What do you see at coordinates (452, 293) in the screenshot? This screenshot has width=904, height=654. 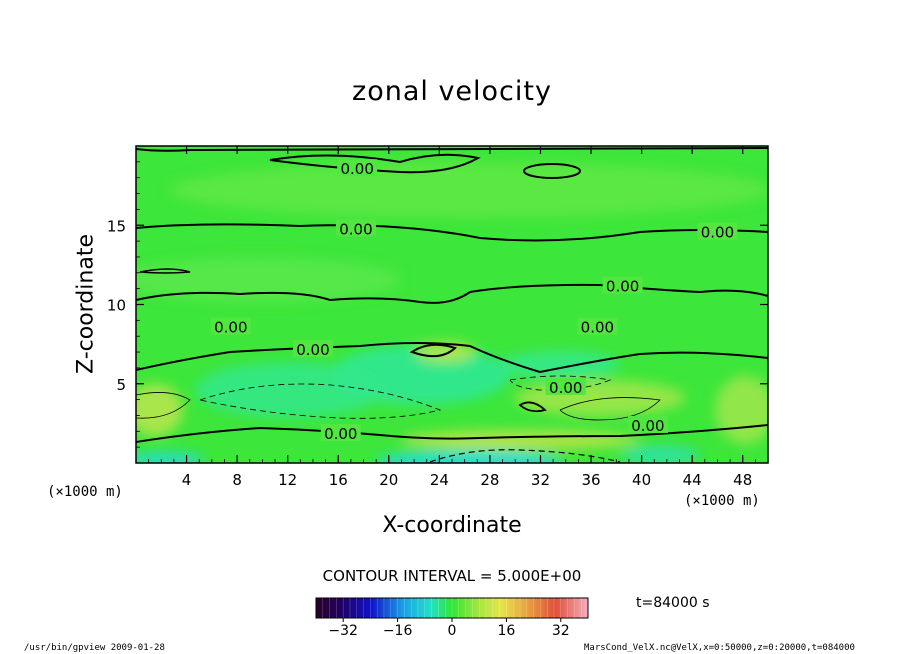 I see `contour-zero-10km` at bounding box center [452, 293].